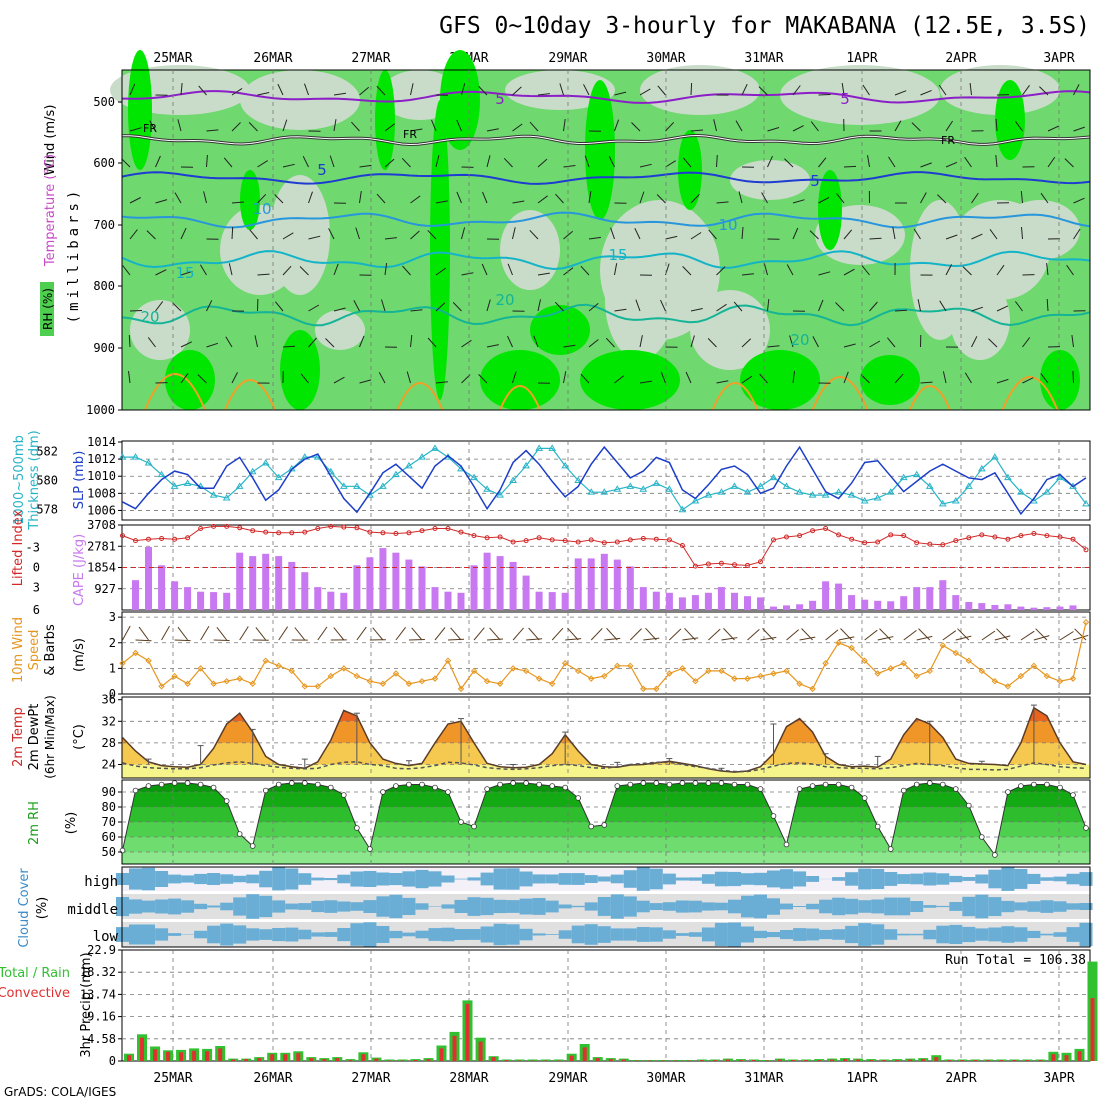 Image resolution: width=1100 pixels, height=1100 pixels. Describe the element at coordinates (500, 99) in the screenshot. I see `contour-label: 5` at that location.